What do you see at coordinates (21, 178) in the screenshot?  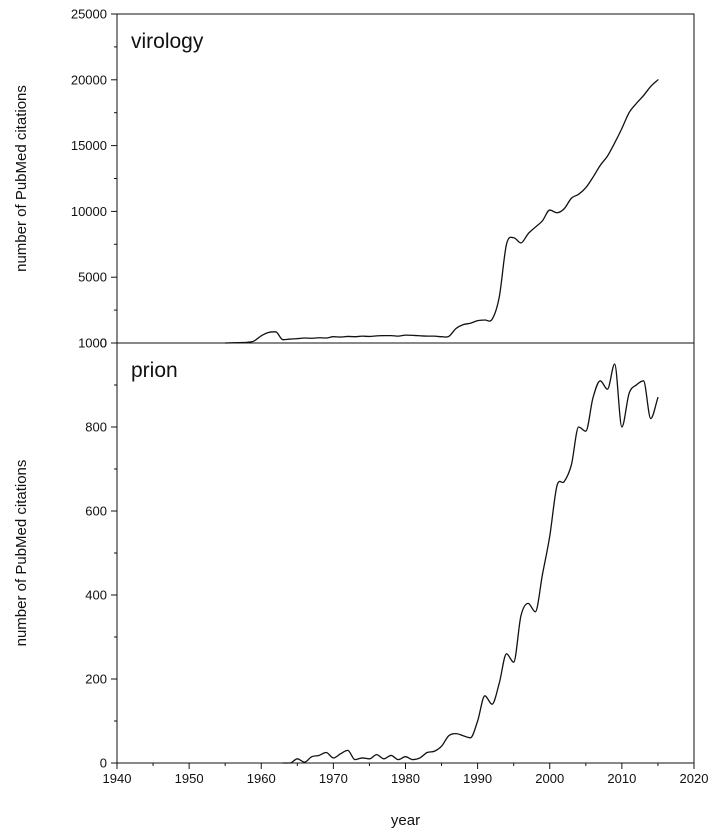 I see `virology-y-axis-label: number of PubMed citations` at bounding box center [21, 178].